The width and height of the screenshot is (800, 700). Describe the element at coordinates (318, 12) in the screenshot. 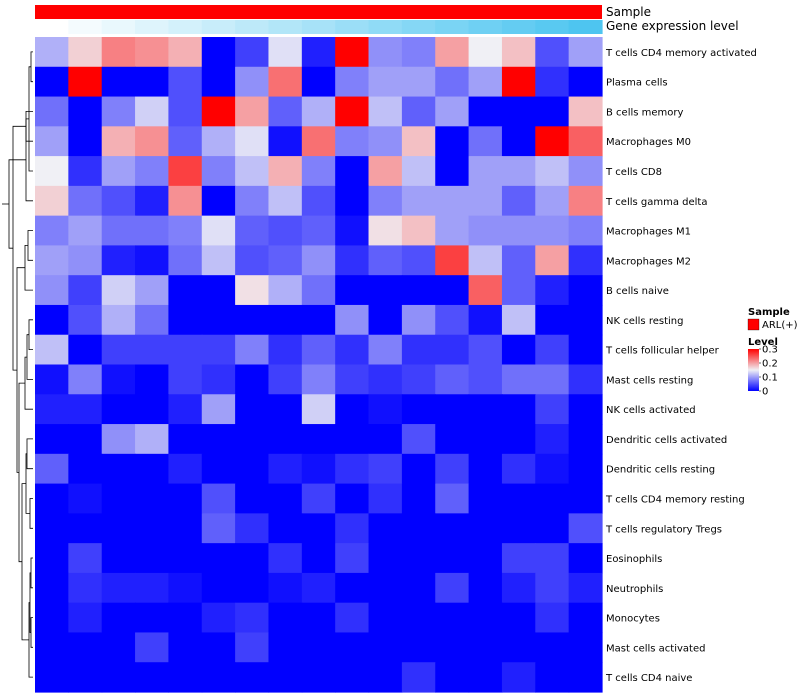

I see `sample-track` at that location.